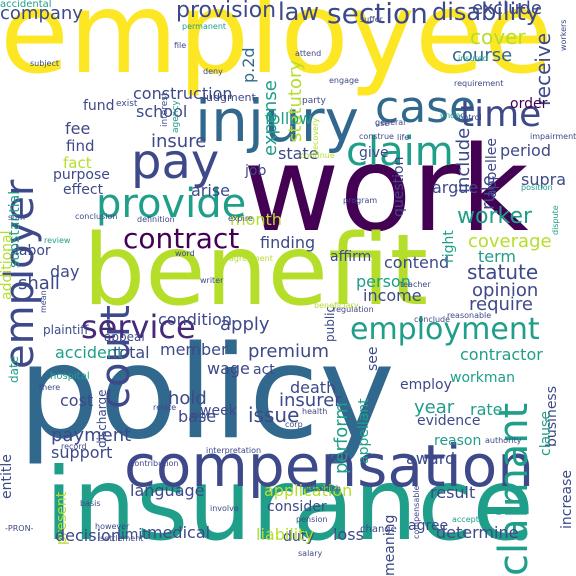 The image size is (576, 576). I want to click on cloud-word: application, so click(308, 490).